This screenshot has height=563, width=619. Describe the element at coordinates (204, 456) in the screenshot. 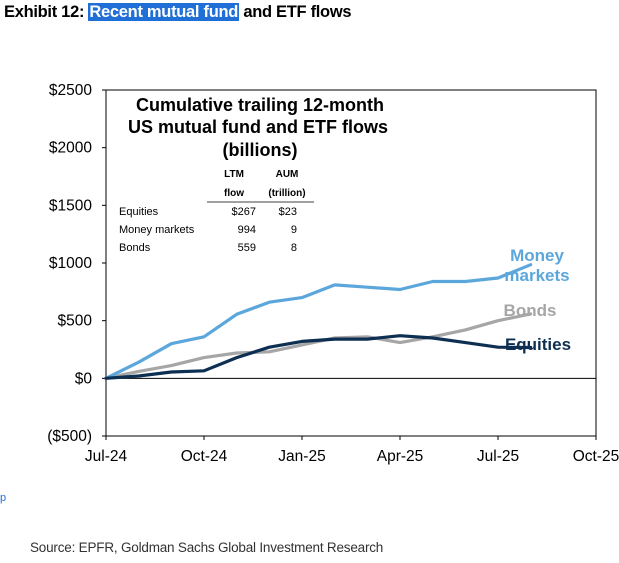

I see `x-tick-label: Oct-24` at that location.